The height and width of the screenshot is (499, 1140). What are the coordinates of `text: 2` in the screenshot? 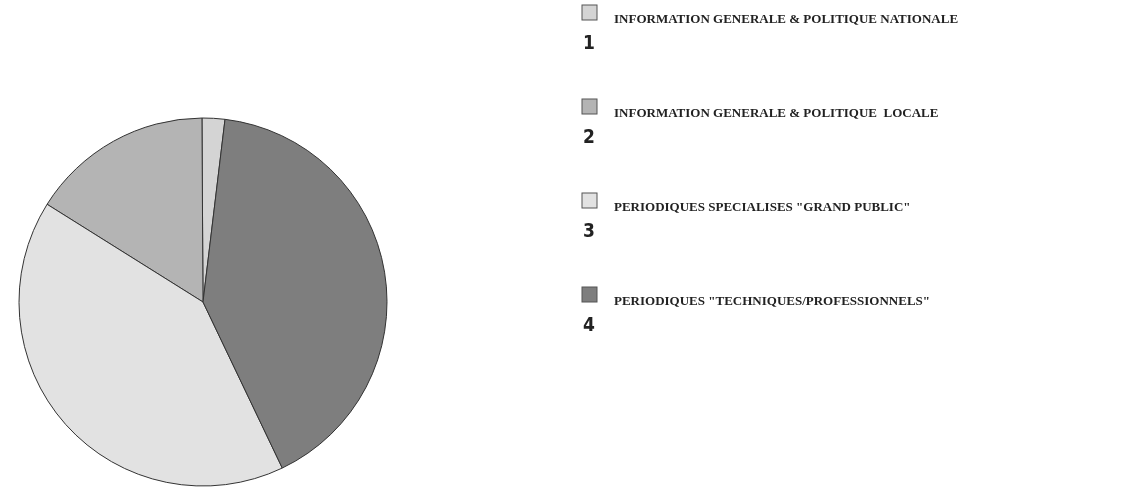 It's located at (589, 136).